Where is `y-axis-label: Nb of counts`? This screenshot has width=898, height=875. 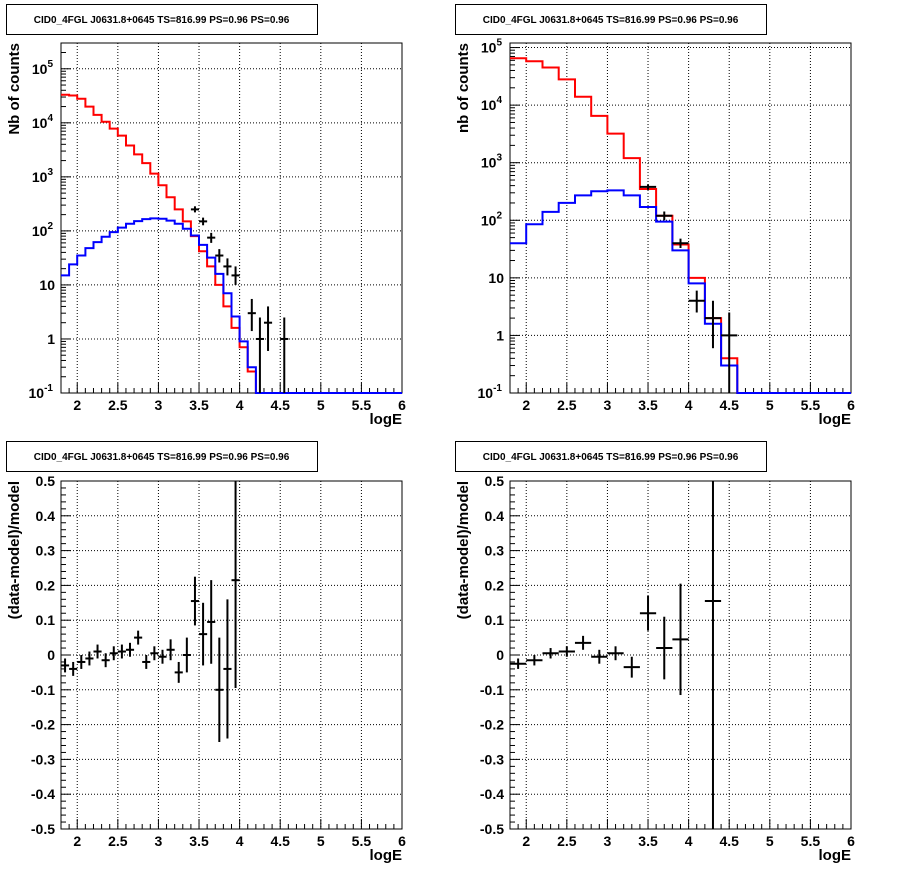 y-axis-label: Nb of counts is located at coordinates (14, 89).